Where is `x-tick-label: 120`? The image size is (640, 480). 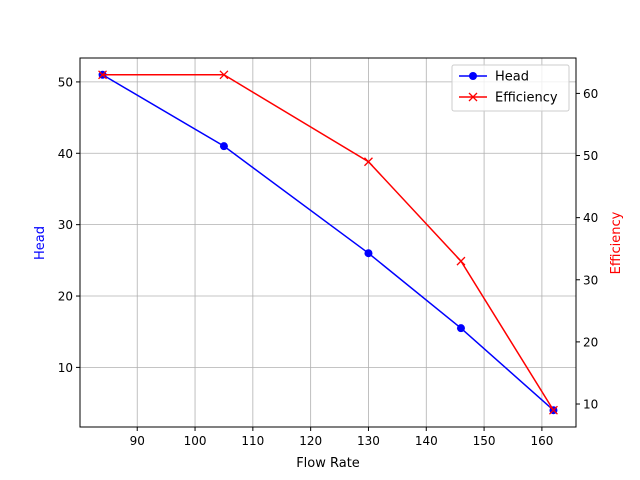
x-tick-label: 120 is located at coordinates (310, 441).